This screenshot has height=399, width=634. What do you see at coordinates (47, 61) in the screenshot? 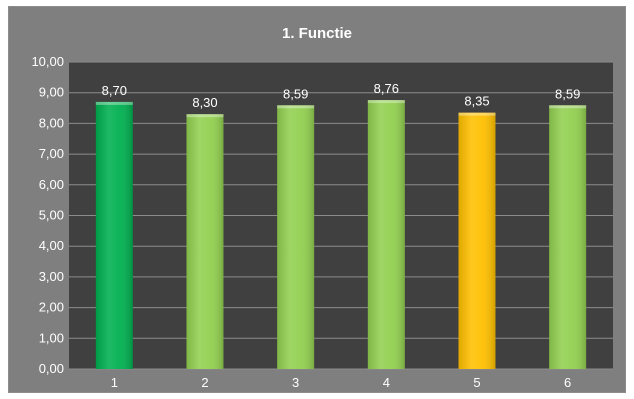
I see `y-tick-label: 10,00` at bounding box center [47, 61].